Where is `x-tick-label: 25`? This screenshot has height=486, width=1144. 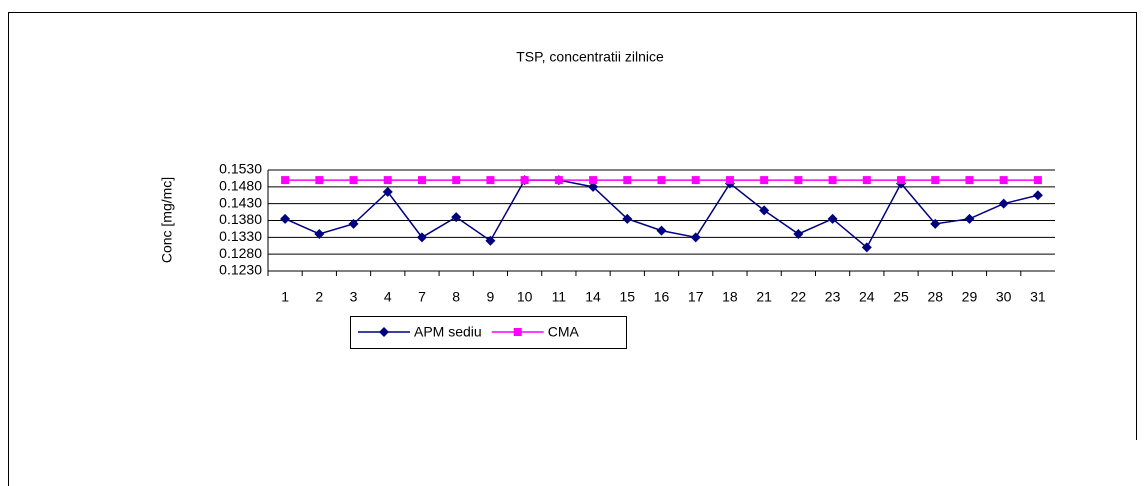
x-tick-label: 25 is located at coordinates (901, 297).